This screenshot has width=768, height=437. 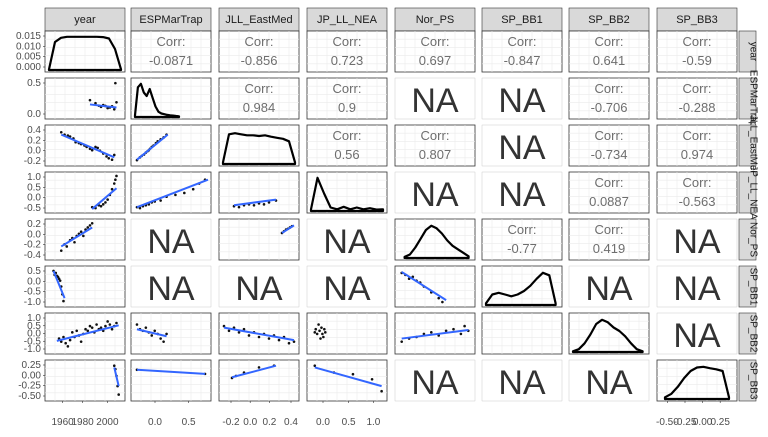 What do you see at coordinates (697, 154) in the screenshot?
I see `corr-value-2-7: 0.974` at bounding box center [697, 154].